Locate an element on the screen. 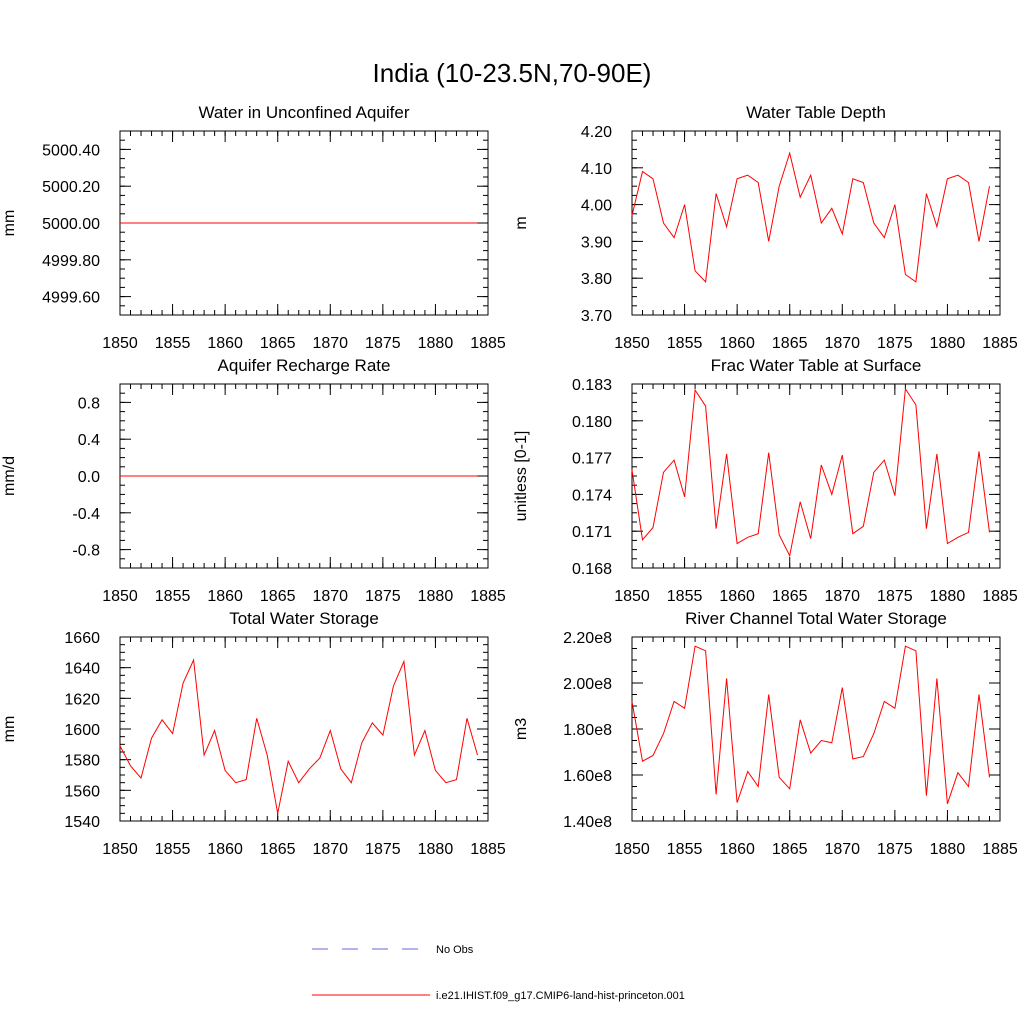  y-tick-label: 0.168 is located at coordinates (592, 569).